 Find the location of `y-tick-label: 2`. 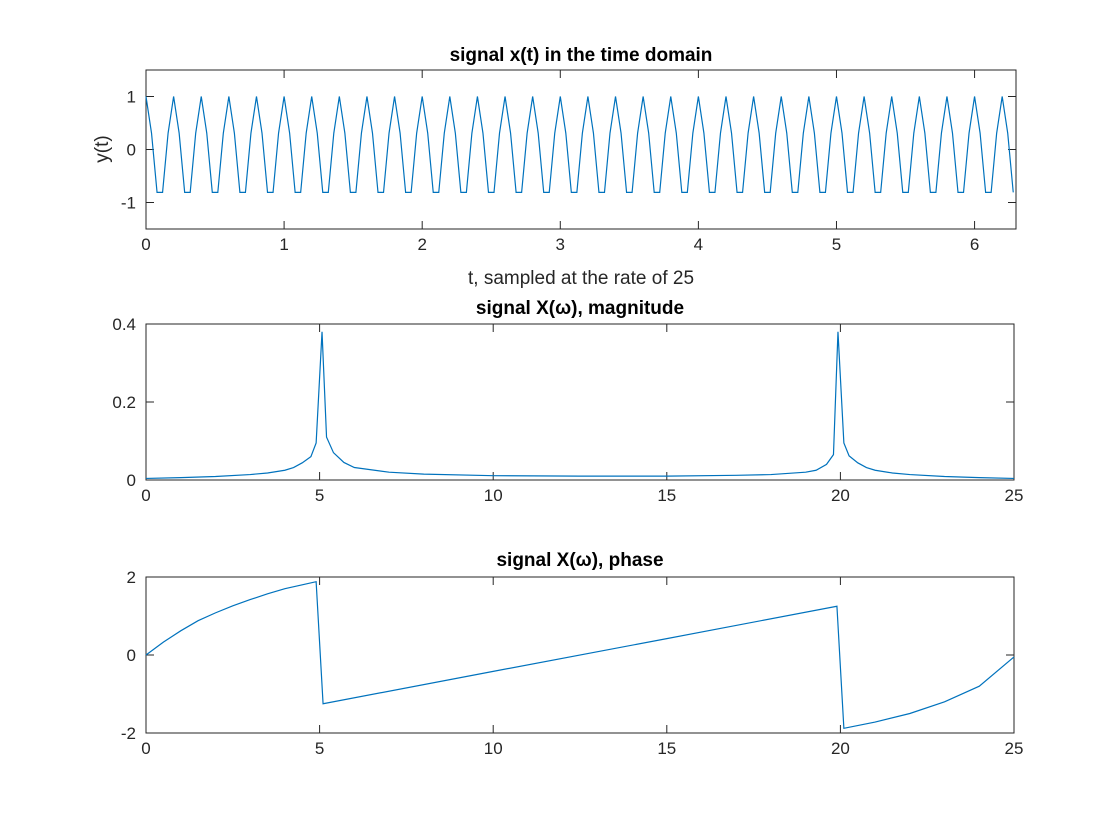

y-tick-label: 2 is located at coordinates (131, 577).